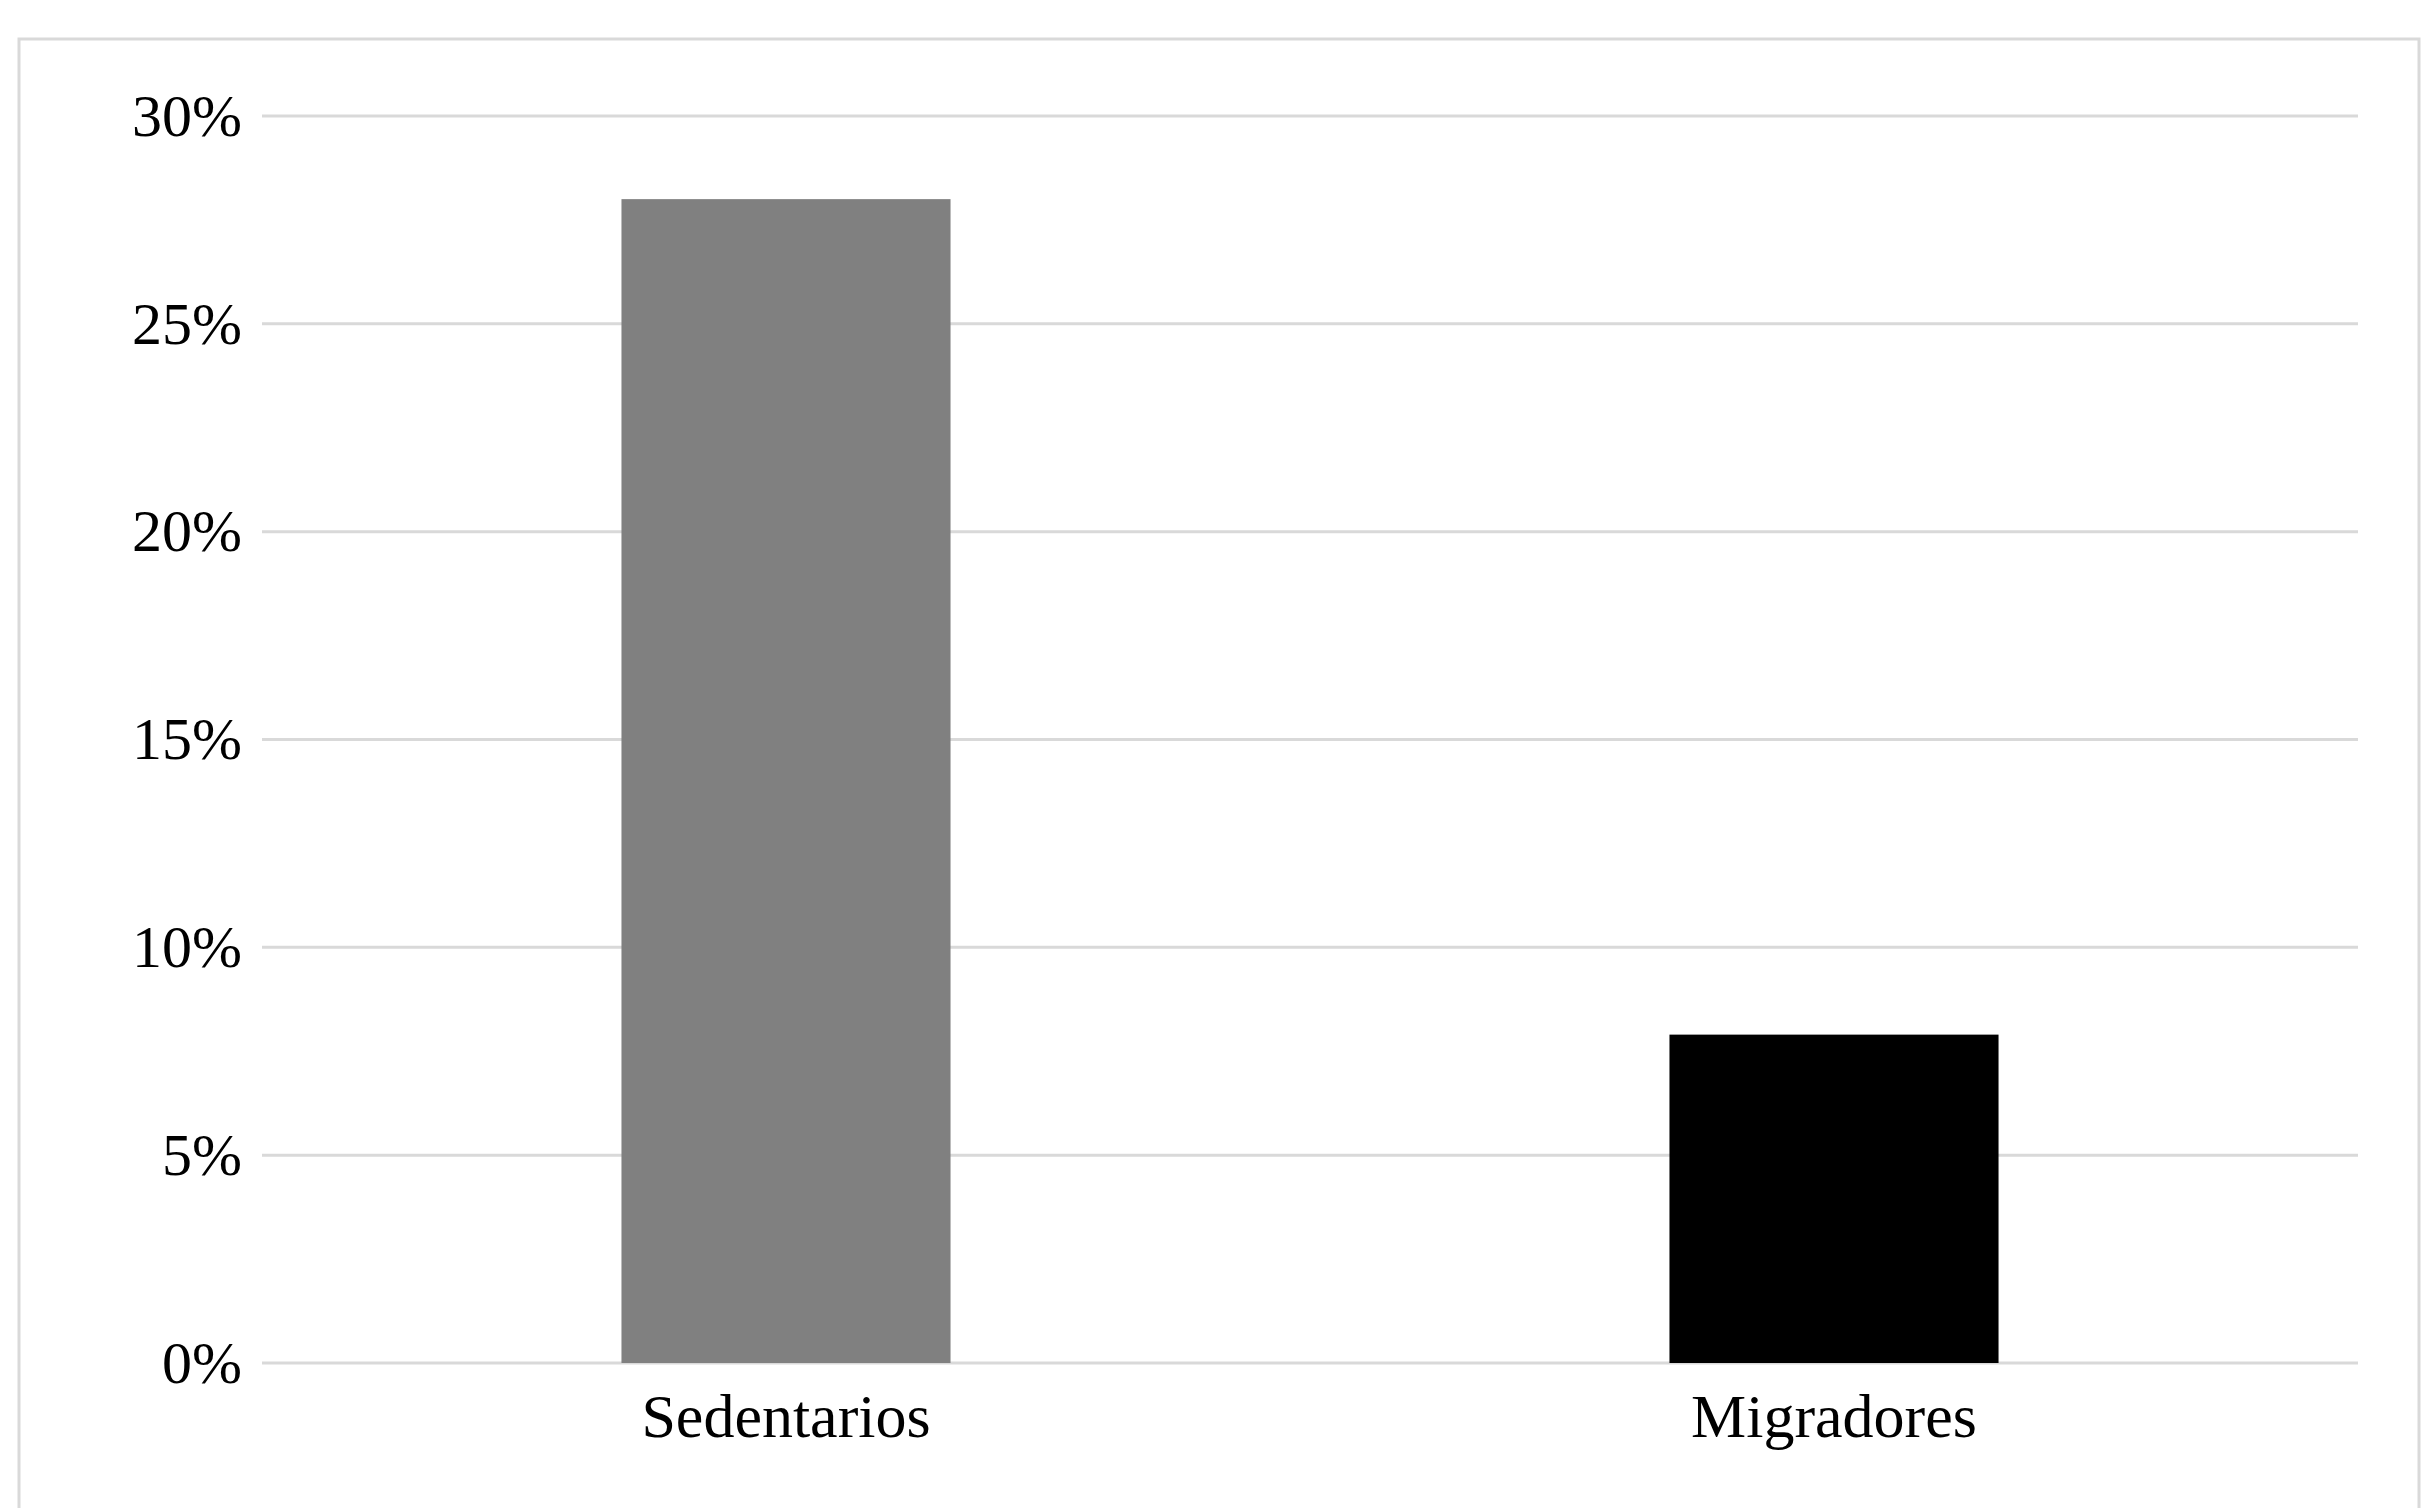 The image size is (2421, 1508). What do you see at coordinates (202, 1154) in the screenshot?
I see `y-tick-label: 5%` at bounding box center [202, 1154].